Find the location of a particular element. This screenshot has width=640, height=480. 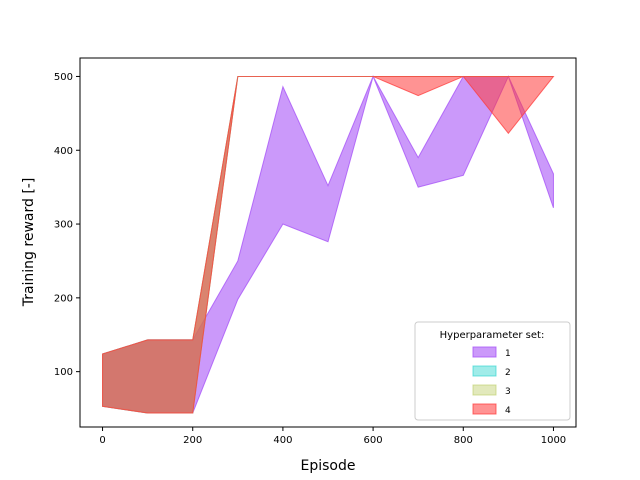

legend-label-2: 2 is located at coordinates (508, 373).